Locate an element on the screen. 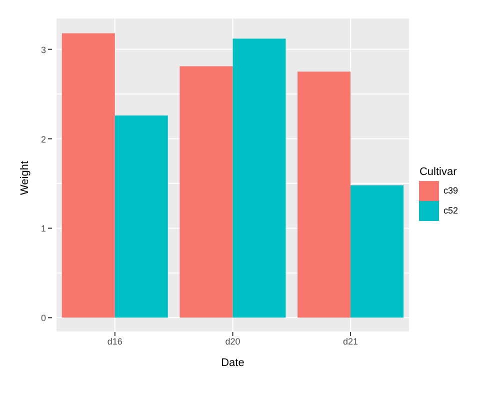 This screenshot has height=398, width=494. x-tick-label: d21 is located at coordinates (350, 341).